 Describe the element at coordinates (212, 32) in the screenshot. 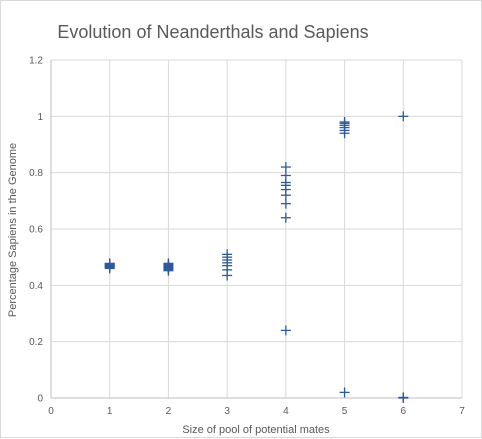

I see `chart-title: Evolution of Neanderthals and Sapiens` at that location.